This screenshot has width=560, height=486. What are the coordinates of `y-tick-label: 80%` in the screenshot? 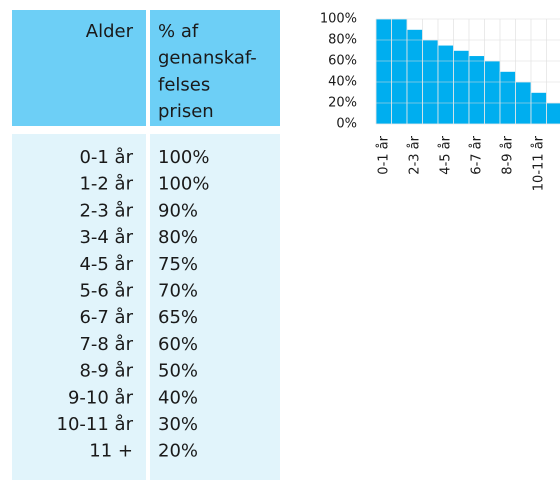 It's located at (342, 40).